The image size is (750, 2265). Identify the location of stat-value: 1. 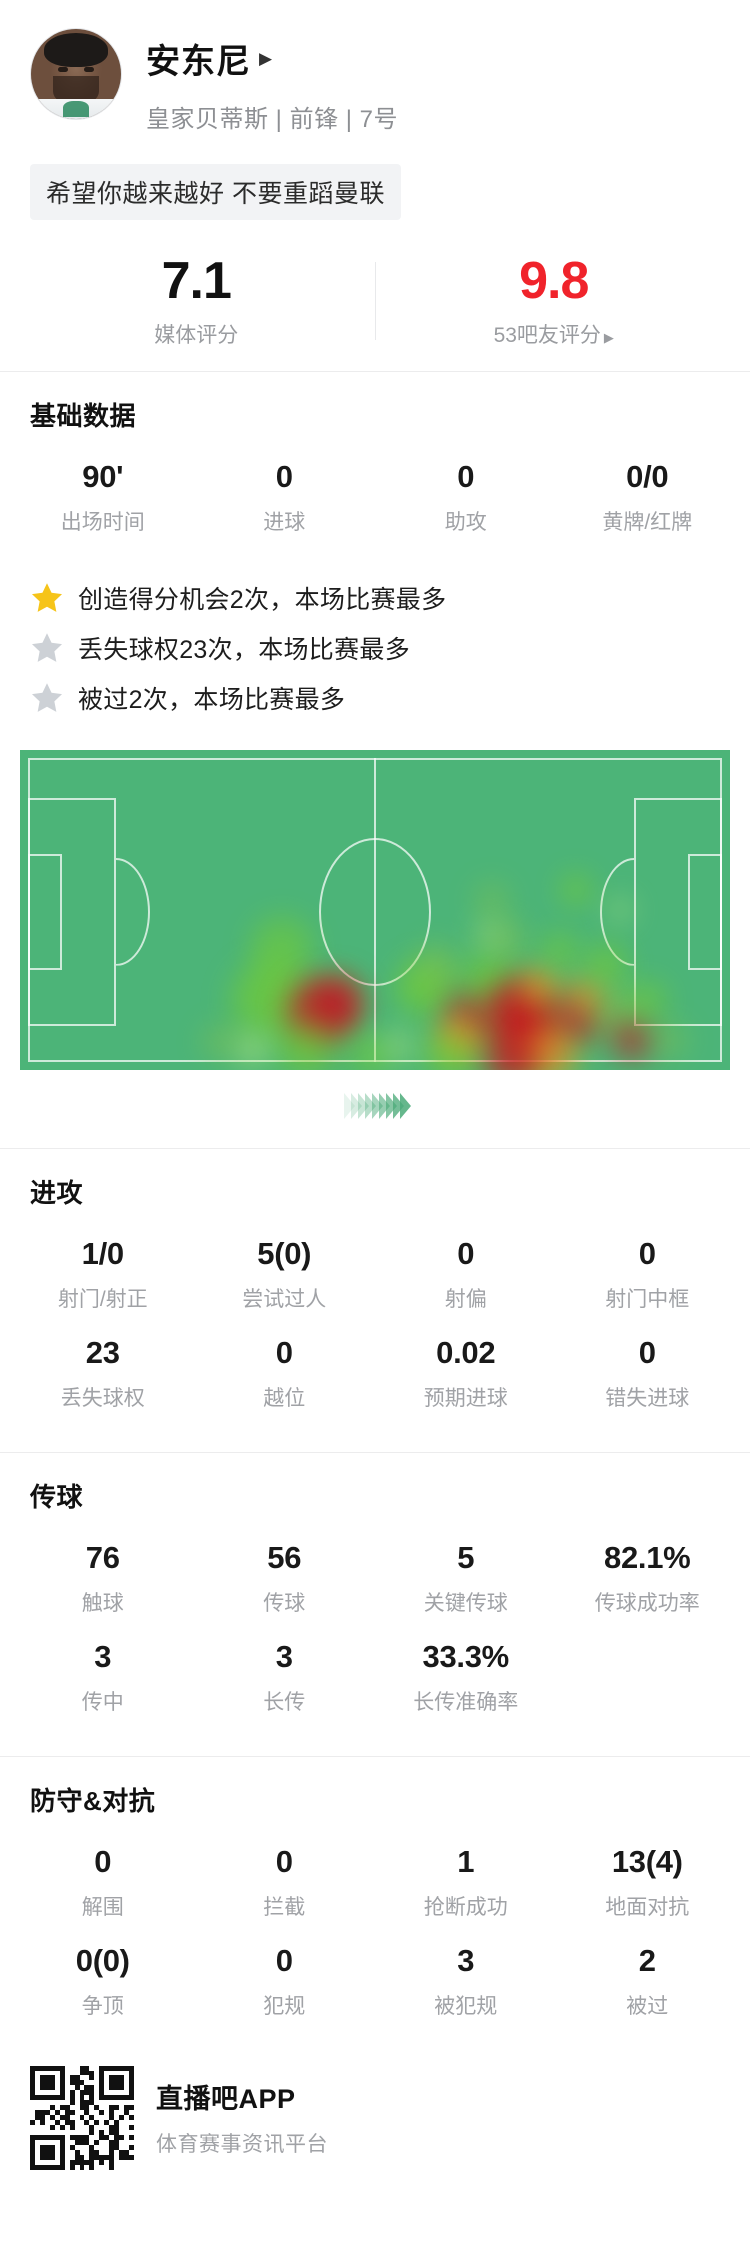
(466, 1861).